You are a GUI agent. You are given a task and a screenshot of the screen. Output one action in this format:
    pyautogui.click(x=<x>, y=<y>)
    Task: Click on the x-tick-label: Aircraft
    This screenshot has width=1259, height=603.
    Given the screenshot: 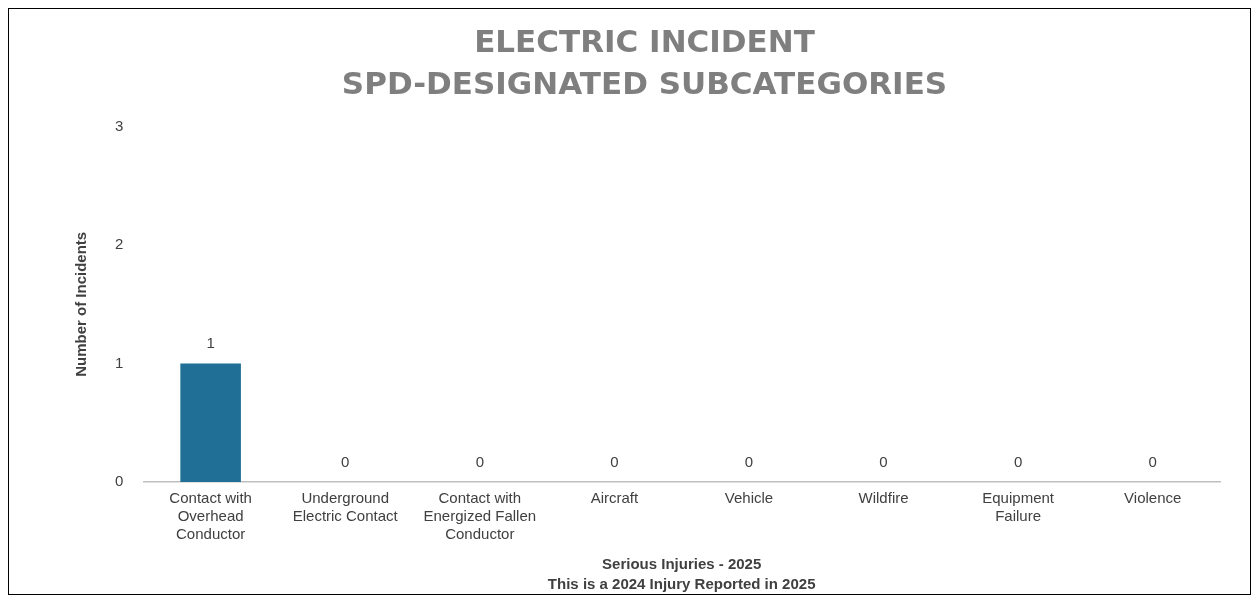 What is the action you would take?
    pyautogui.click(x=614, y=498)
    